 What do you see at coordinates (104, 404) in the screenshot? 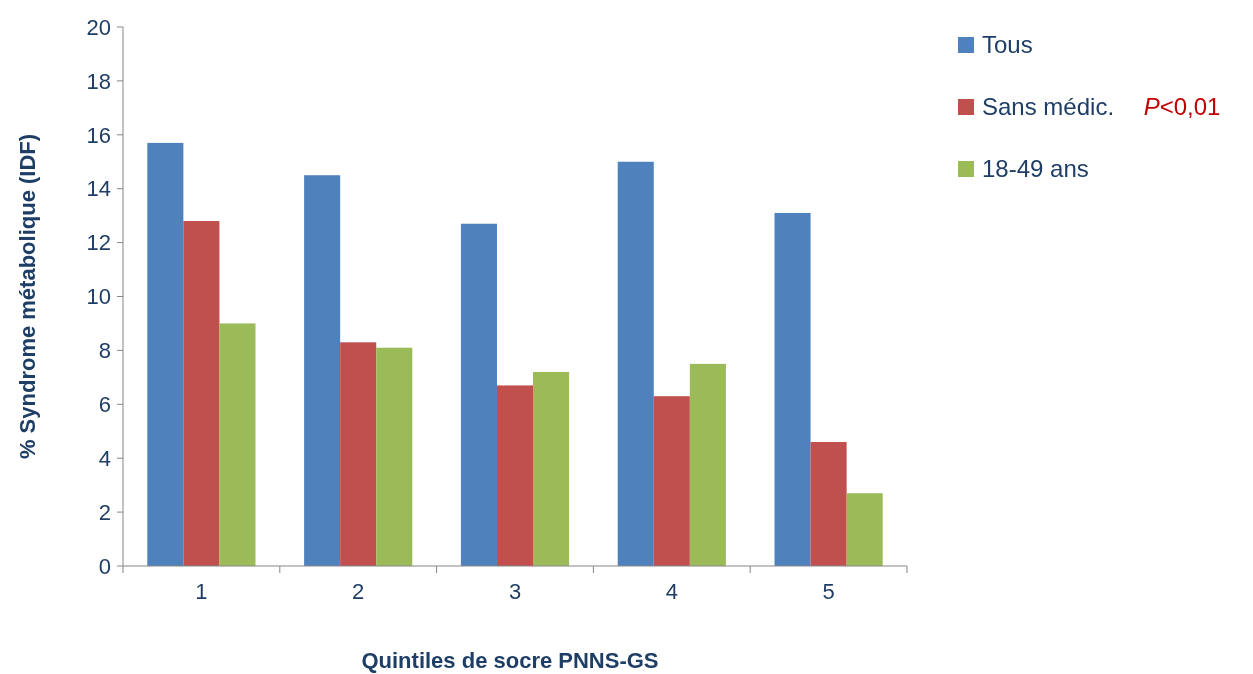
I see `y-tick-label: 6` at bounding box center [104, 404].